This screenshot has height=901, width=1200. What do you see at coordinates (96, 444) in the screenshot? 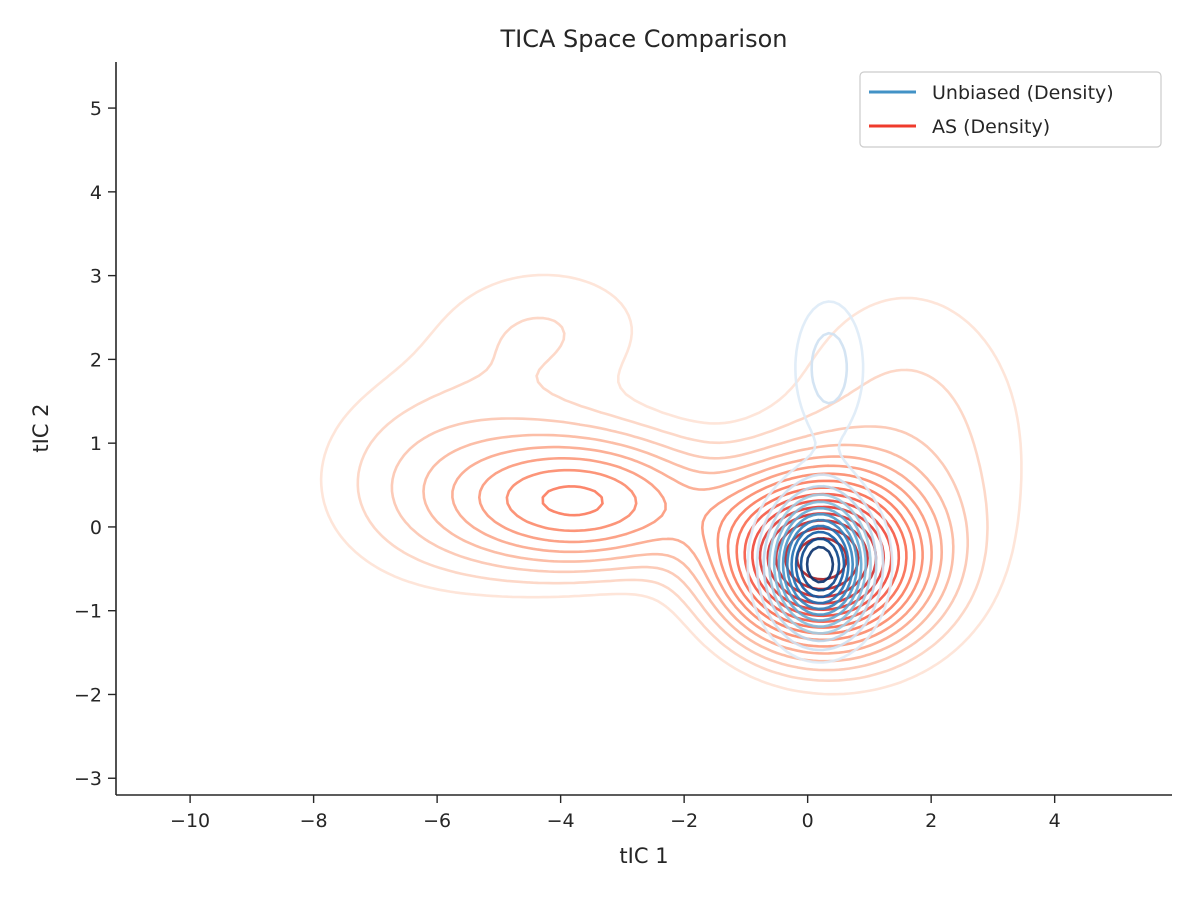
I see `y-tick-label: 1` at bounding box center [96, 444].